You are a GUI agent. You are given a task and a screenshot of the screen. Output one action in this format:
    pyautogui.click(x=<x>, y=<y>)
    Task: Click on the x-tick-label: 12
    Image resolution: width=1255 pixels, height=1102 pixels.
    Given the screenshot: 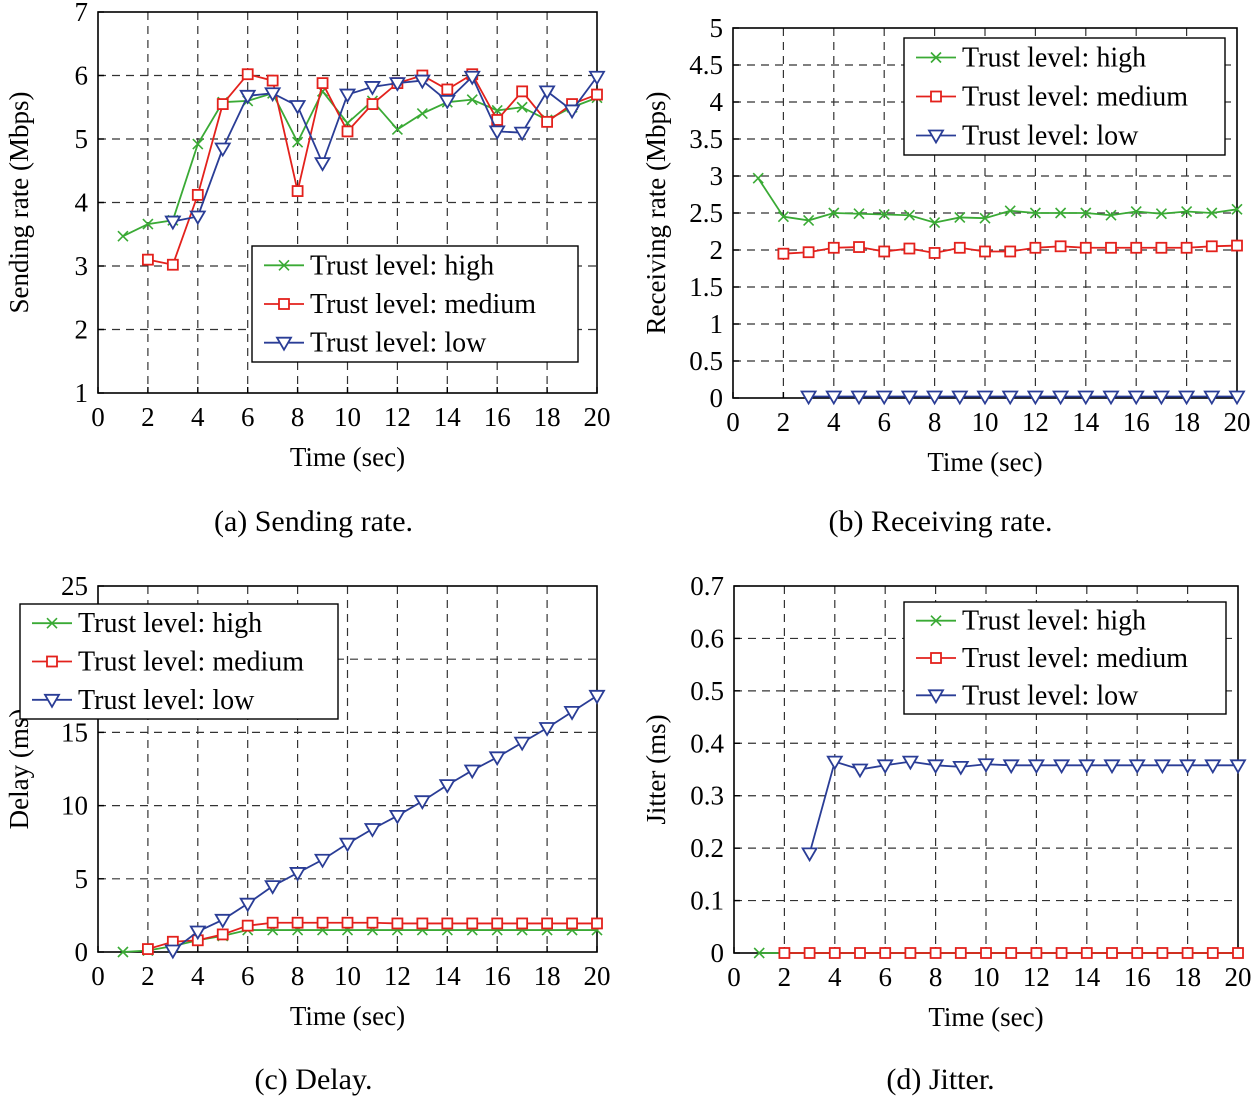 What is the action you would take?
    pyautogui.click(x=397, y=417)
    